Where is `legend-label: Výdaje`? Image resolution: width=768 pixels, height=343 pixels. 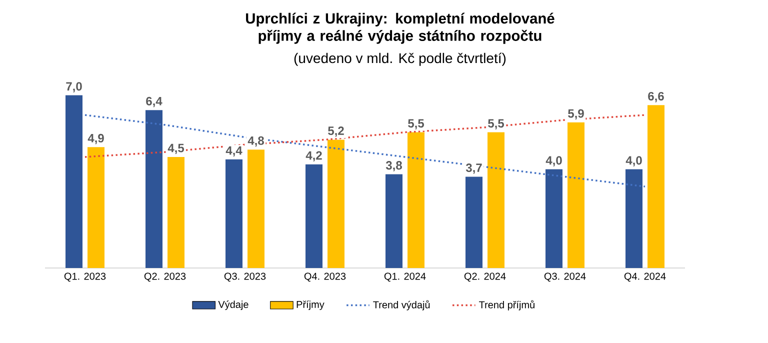
legend-label: Výdaje is located at coordinates (233, 305).